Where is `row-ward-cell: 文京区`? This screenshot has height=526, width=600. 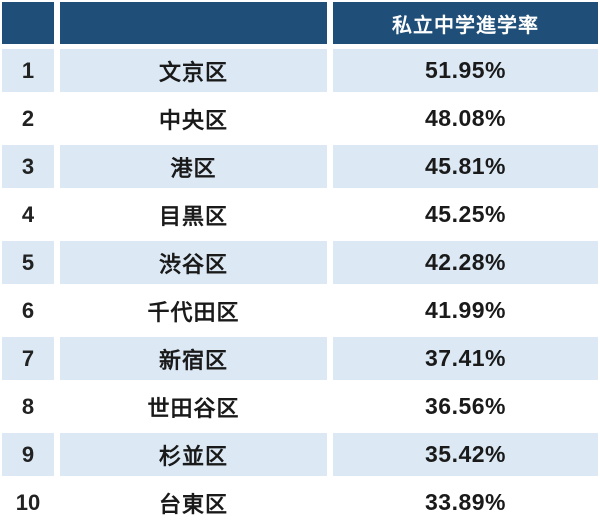 row-ward-cell: 文京区 is located at coordinates (193, 70).